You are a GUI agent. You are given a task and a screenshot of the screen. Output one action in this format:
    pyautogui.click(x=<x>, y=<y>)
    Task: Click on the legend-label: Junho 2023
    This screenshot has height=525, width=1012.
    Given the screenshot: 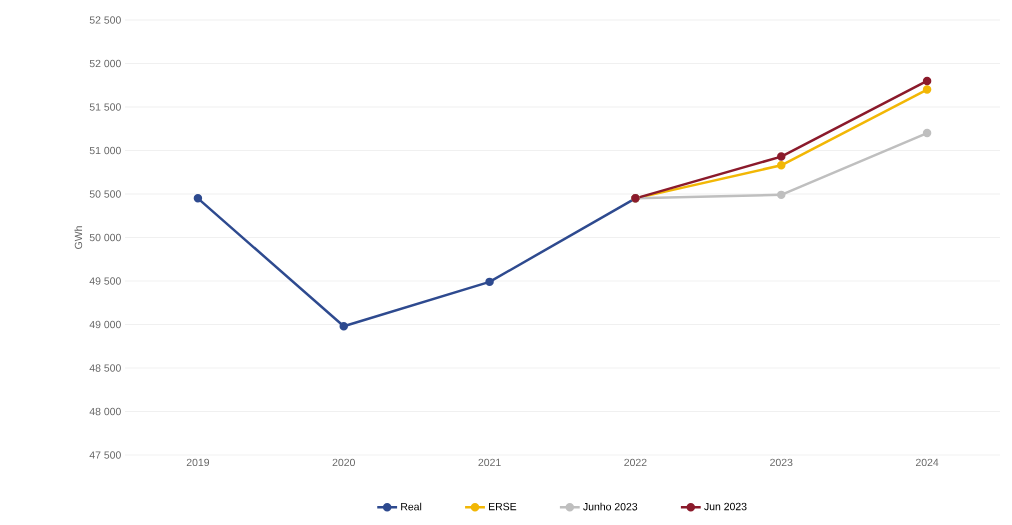 What is the action you would take?
    pyautogui.click(x=610, y=506)
    